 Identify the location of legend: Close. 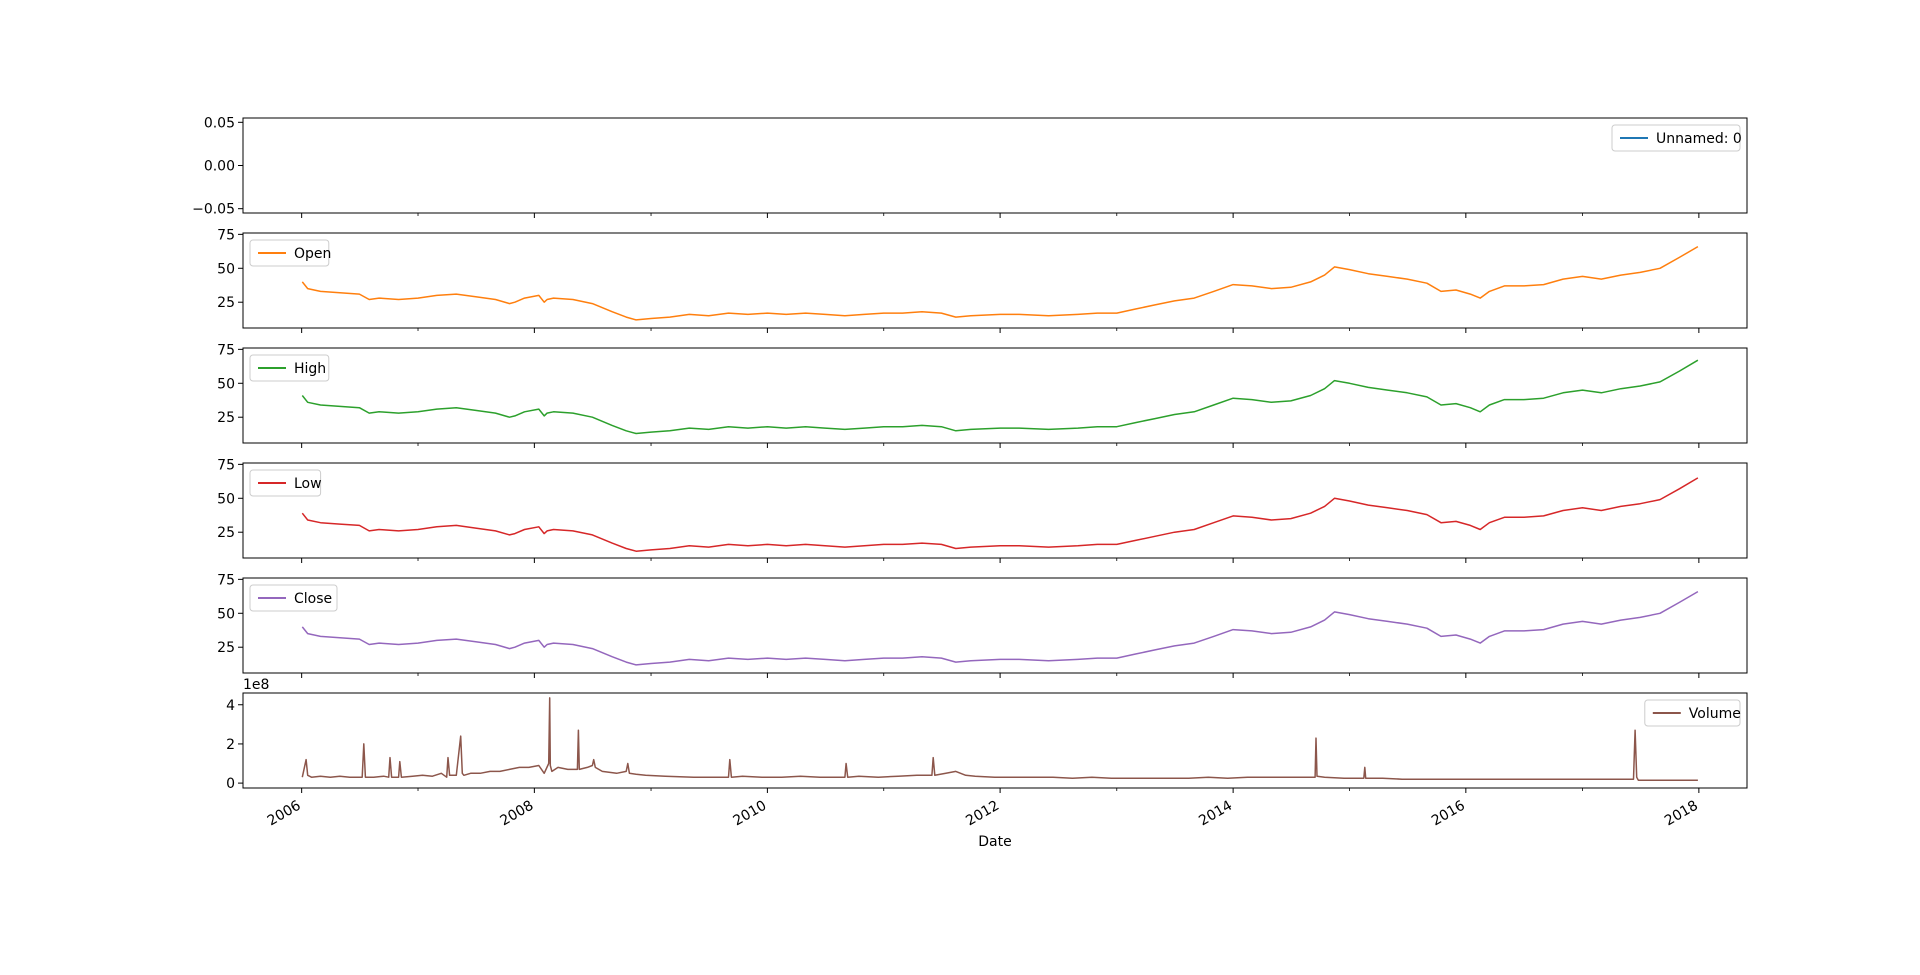
(293, 598).